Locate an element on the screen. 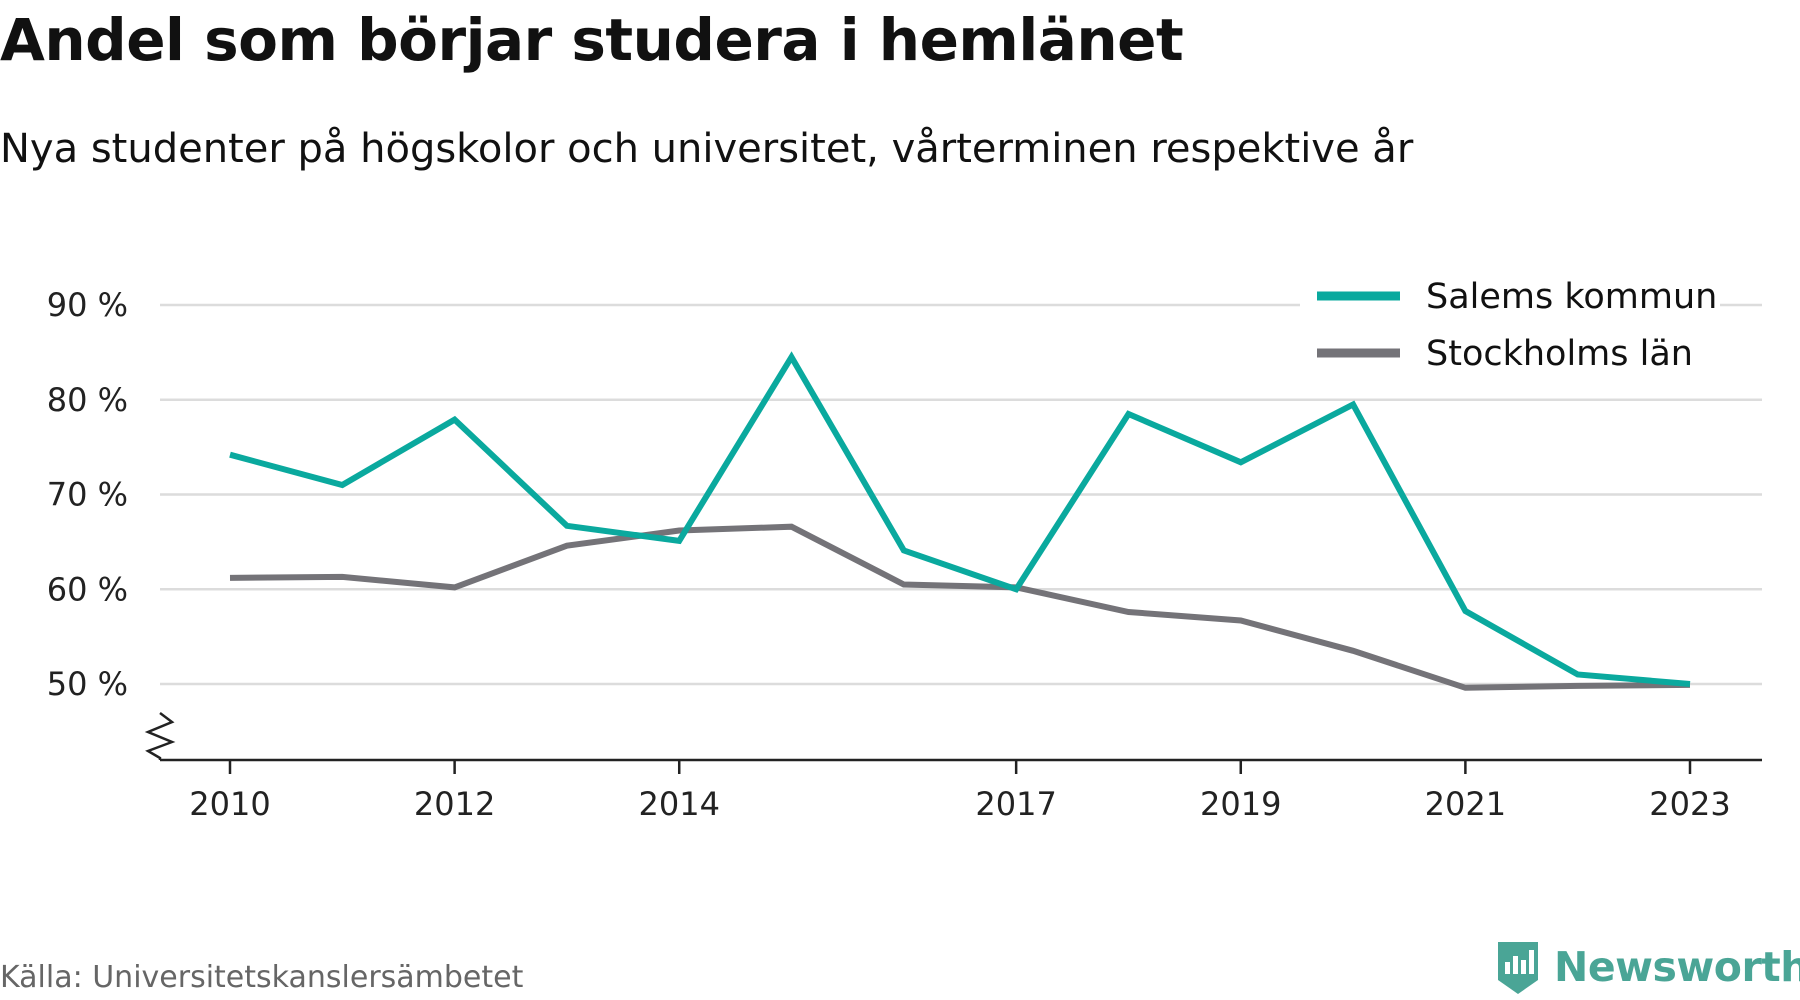 The height and width of the screenshot is (1000, 1800). legend-label: Stockholms län is located at coordinates (1559, 354).